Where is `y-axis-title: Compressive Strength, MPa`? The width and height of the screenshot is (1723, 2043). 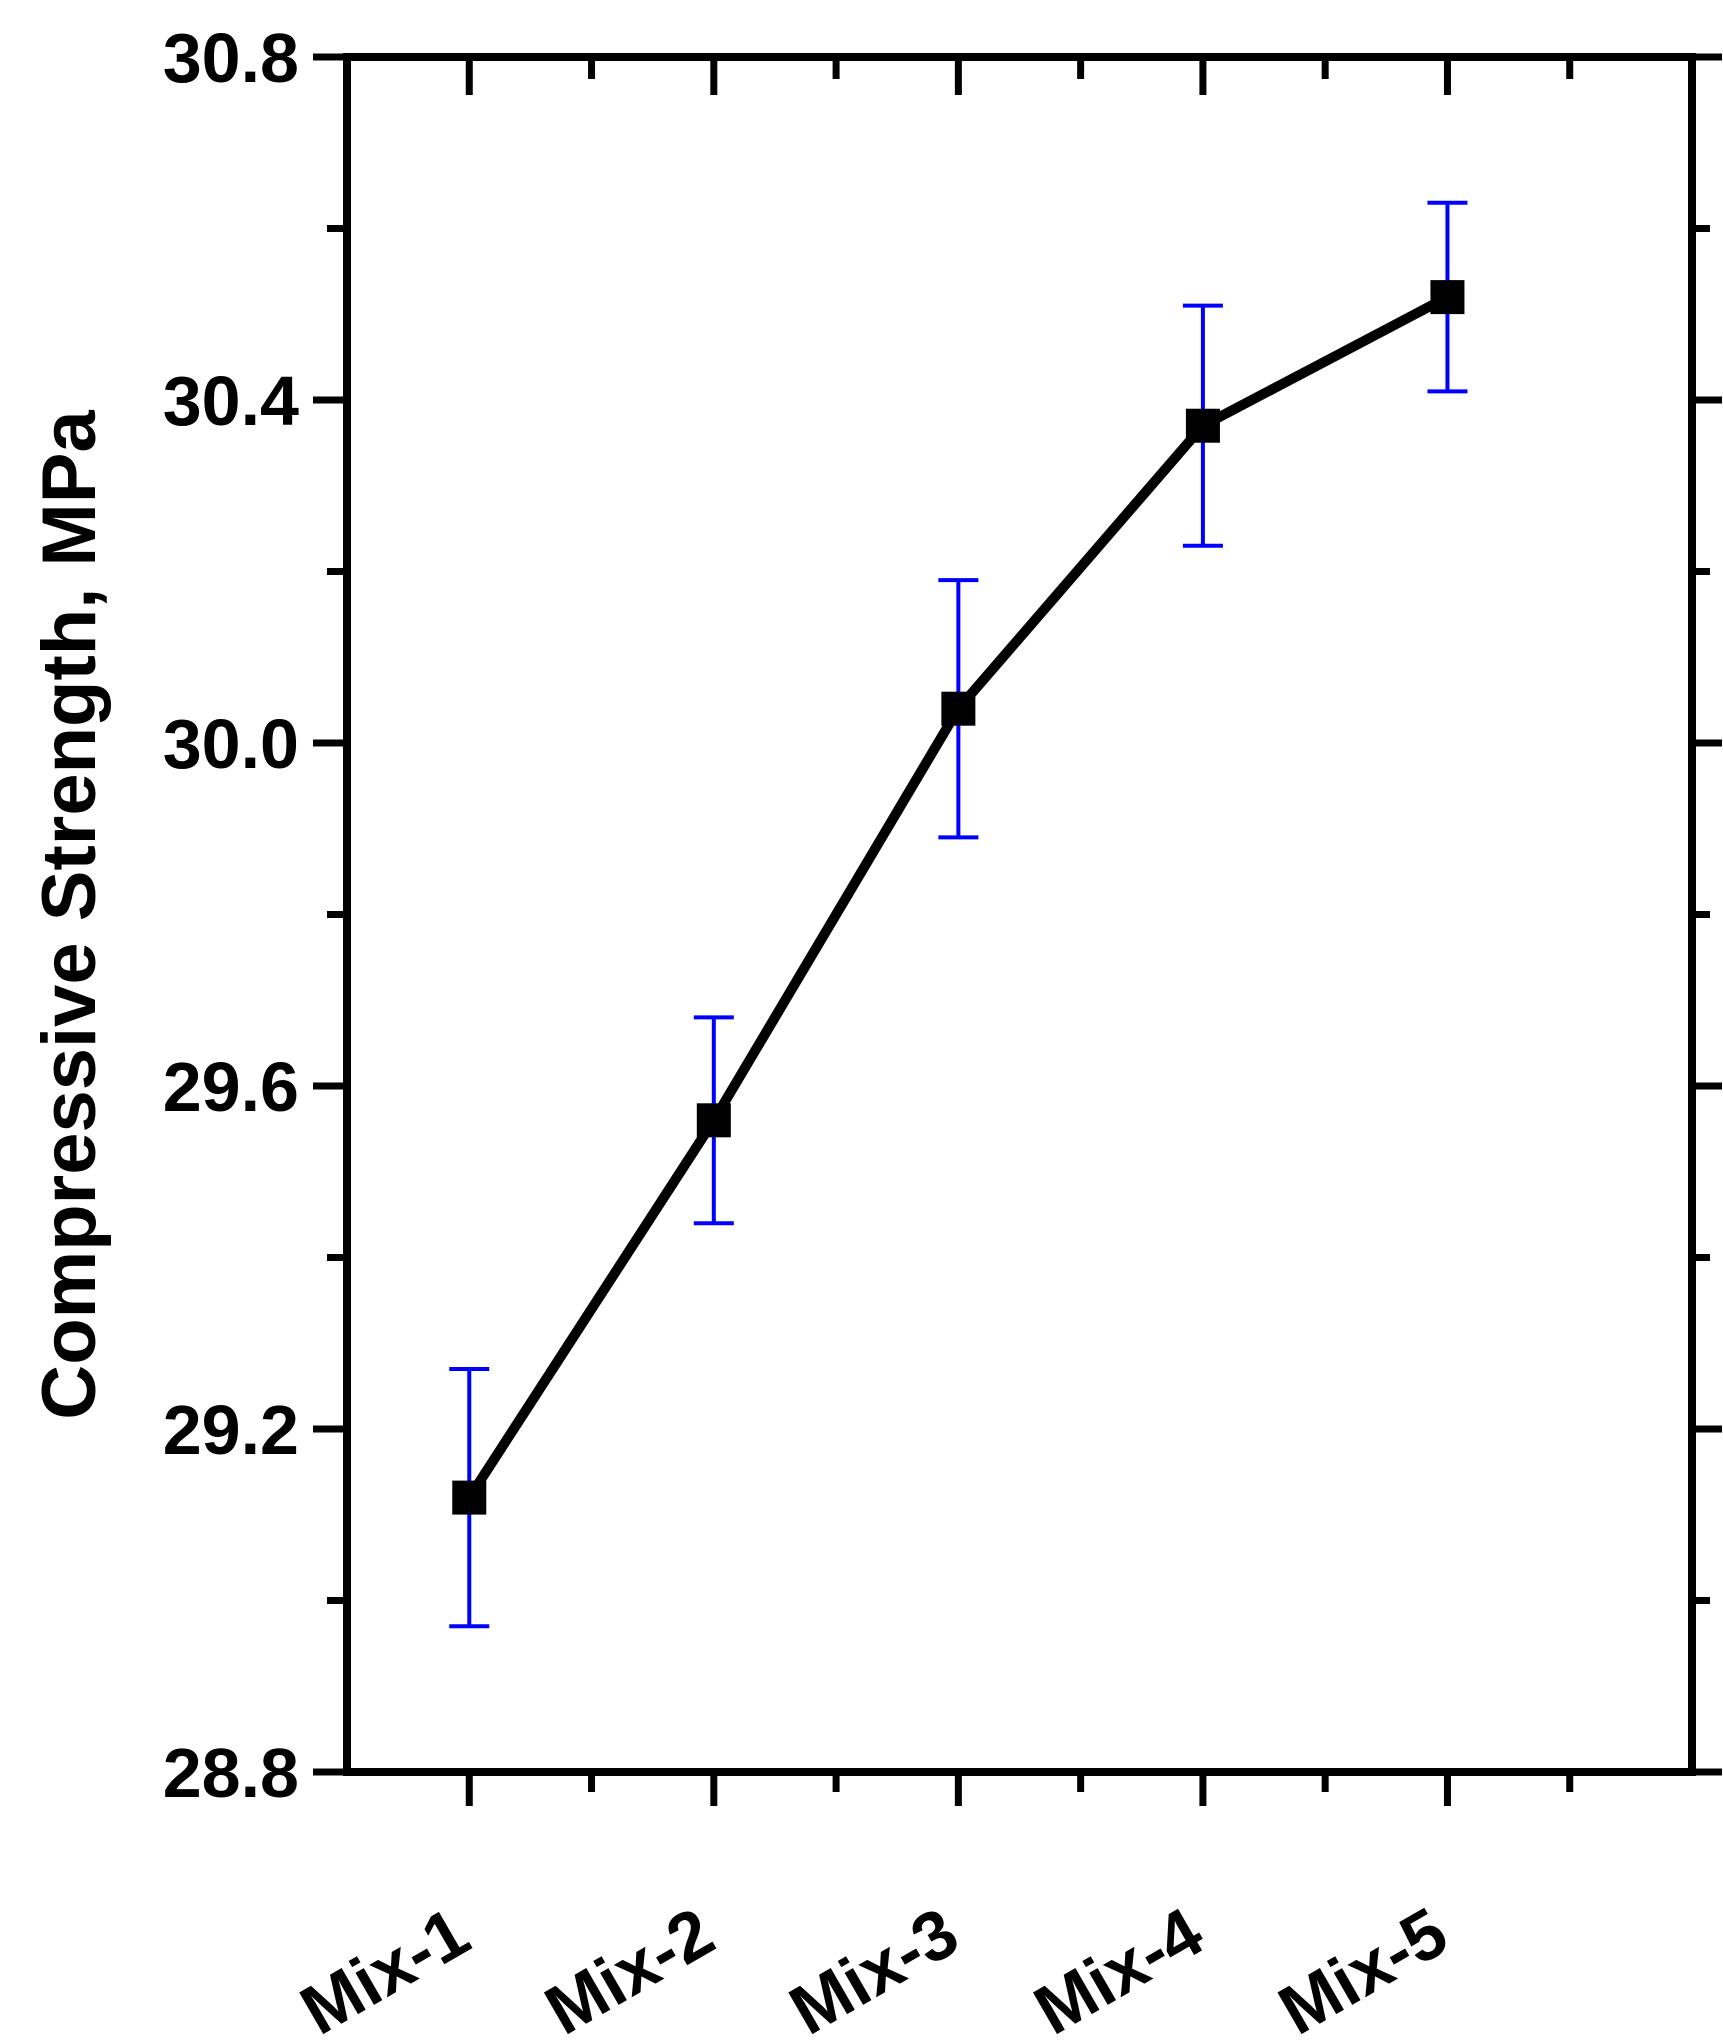 y-axis-title: Compressive Strength, MPa is located at coordinates (69, 915).